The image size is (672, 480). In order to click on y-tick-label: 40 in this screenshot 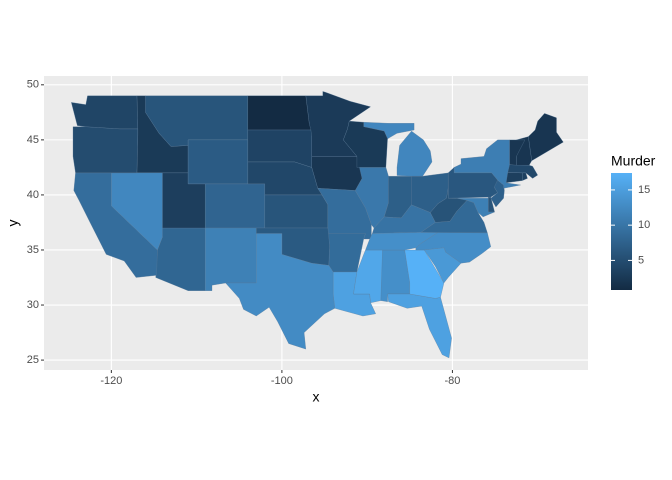, I will do `click(33, 195)`.